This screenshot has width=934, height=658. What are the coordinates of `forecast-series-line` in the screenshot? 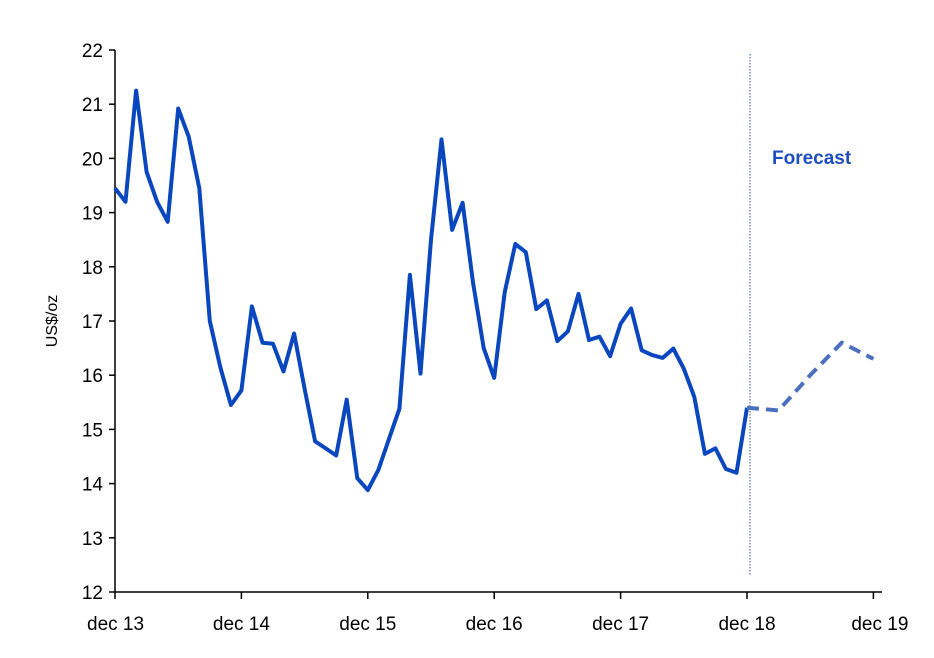 It's located at (810, 376).